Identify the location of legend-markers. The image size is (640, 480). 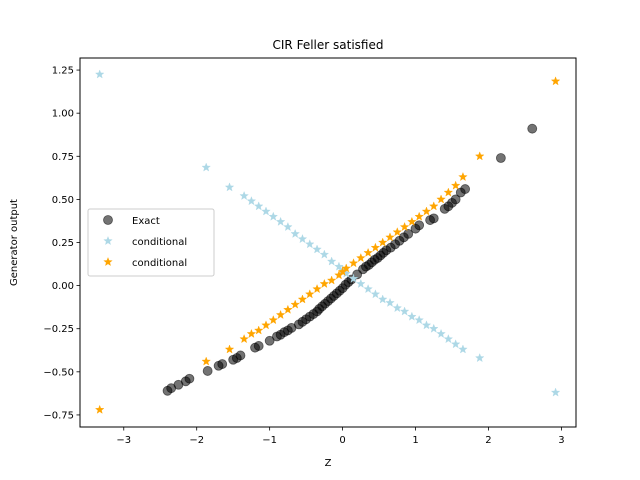
(108, 241).